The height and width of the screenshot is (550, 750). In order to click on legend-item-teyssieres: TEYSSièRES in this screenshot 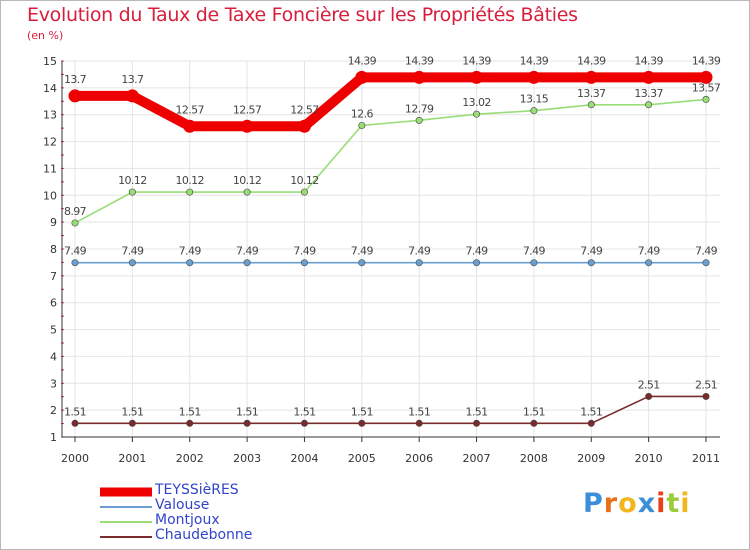, I will do `click(230, 490)`.